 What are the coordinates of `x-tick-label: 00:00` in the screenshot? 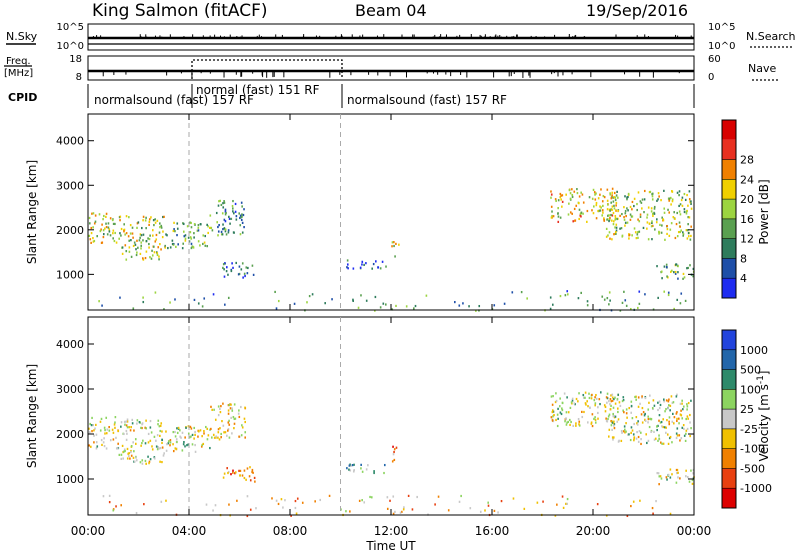 It's located at (694, 531).